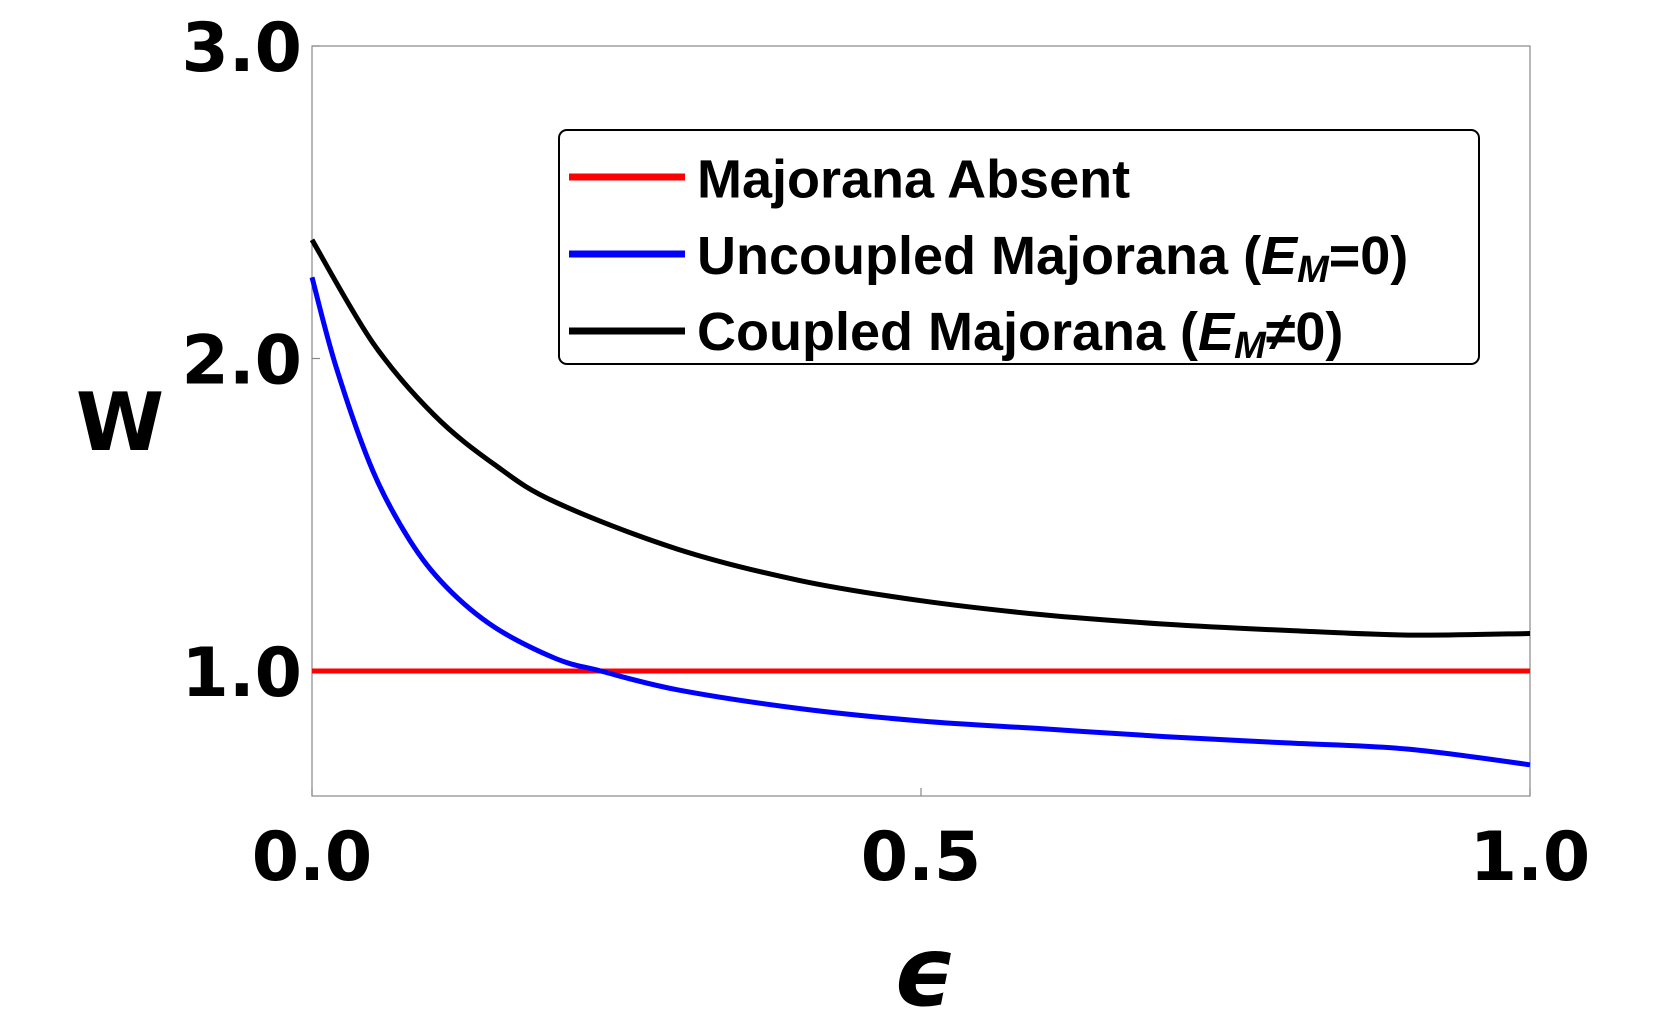 Image resolution: width=1661 pixels, height=1028 pixels. Describe the element at coordinates (921, 857) in the screenshot. I see `x-tick-label: 0.5` at that location.